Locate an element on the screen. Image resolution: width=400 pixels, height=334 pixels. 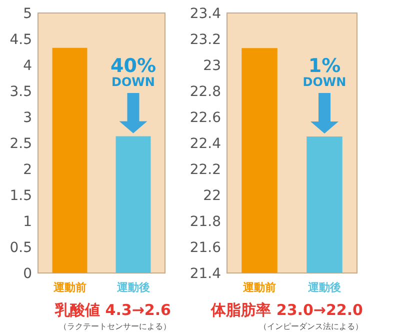
y-tick-label: 5 is located at coordinates (27, 14).